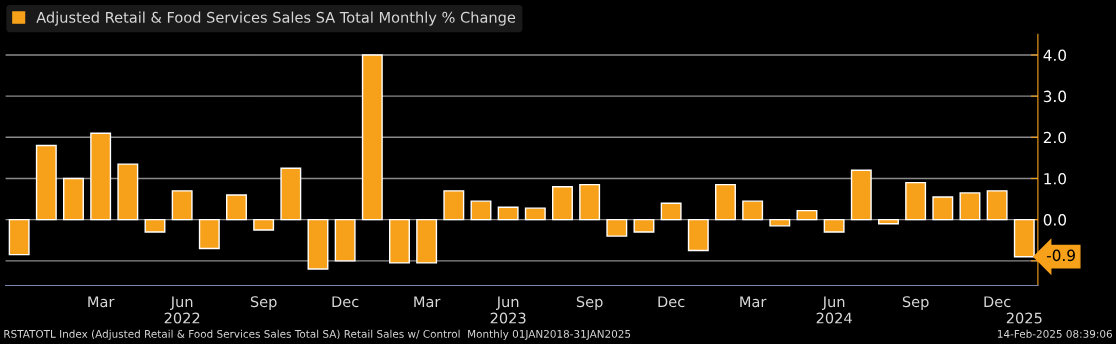  Describe the element at coordinates (182, 310) in the screenshot. I see `x-tick-label: Jun 2022` at that location.